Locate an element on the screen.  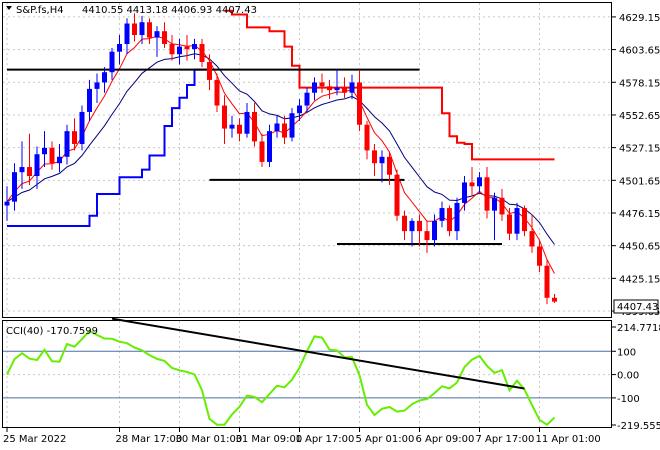
time-tick-label: 25 Mar 2022 is located at coordinates (34, 439).